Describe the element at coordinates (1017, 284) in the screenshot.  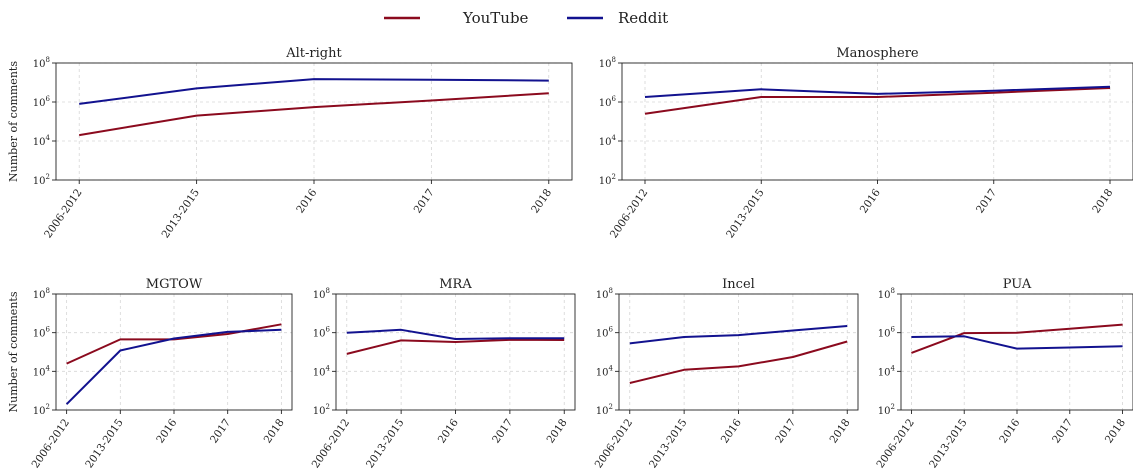
I see `subplot-title: PUA` at that location.